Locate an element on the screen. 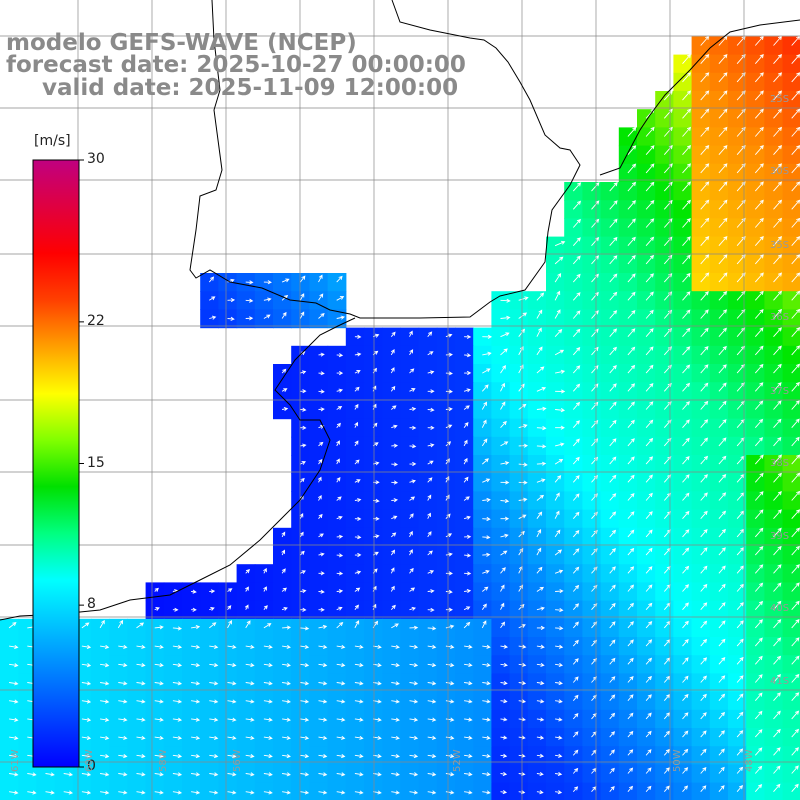 The width and height of the screenshot is (800, 800). longitude-label: 61W is located at coordinates (15, 760).